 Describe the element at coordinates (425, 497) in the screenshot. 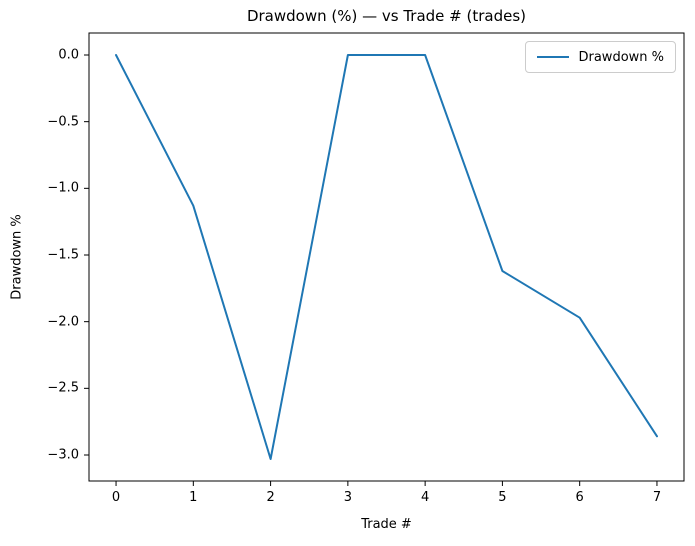

I see `x-tick-label: 4` at that location.